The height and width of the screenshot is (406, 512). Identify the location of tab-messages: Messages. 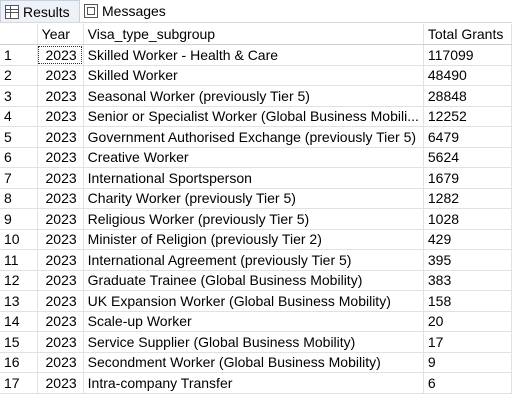
(125, 11).